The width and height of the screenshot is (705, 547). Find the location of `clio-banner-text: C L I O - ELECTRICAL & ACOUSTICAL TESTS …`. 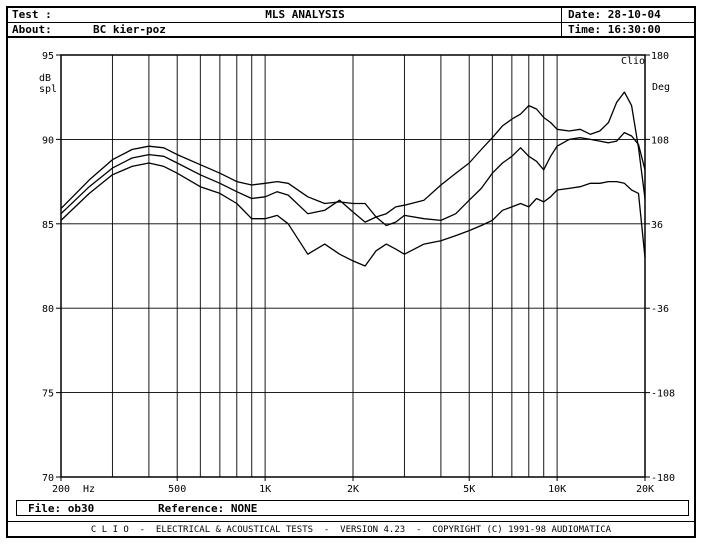

clio-banner-text: C L I O - ELECTRICAL & ACOUSTICAL TESTS … is located at coordinates (351, 530).